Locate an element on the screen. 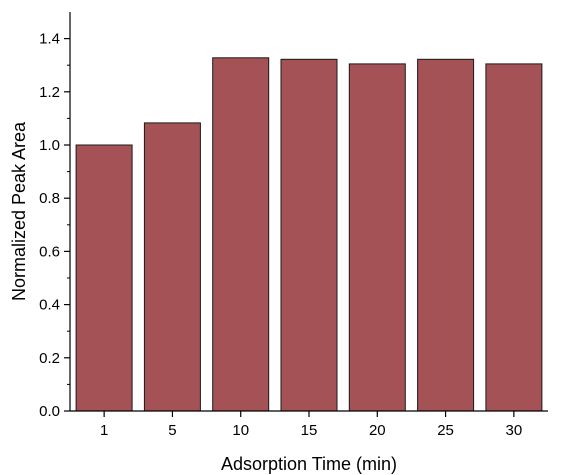 The height and width of the screenshot is (475, 564). x-tick-label: 1 is located at coordinates (104, 430).